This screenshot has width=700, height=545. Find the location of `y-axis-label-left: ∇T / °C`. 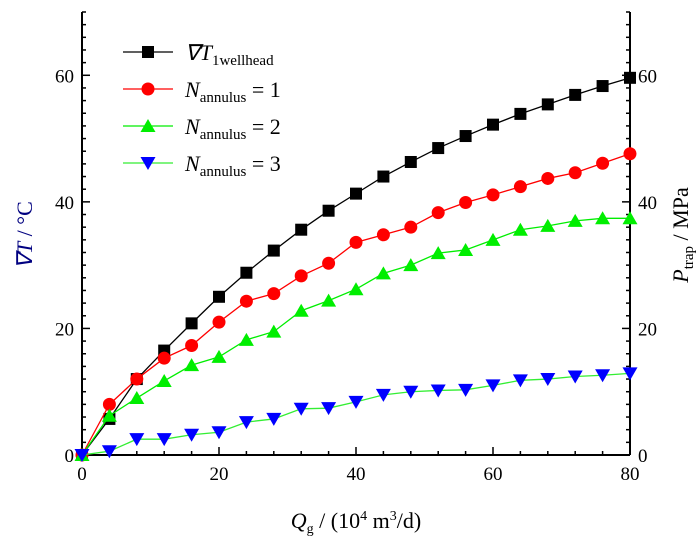

y-axis-label-left: ∇T / °C is located at coordinates (24, 235).